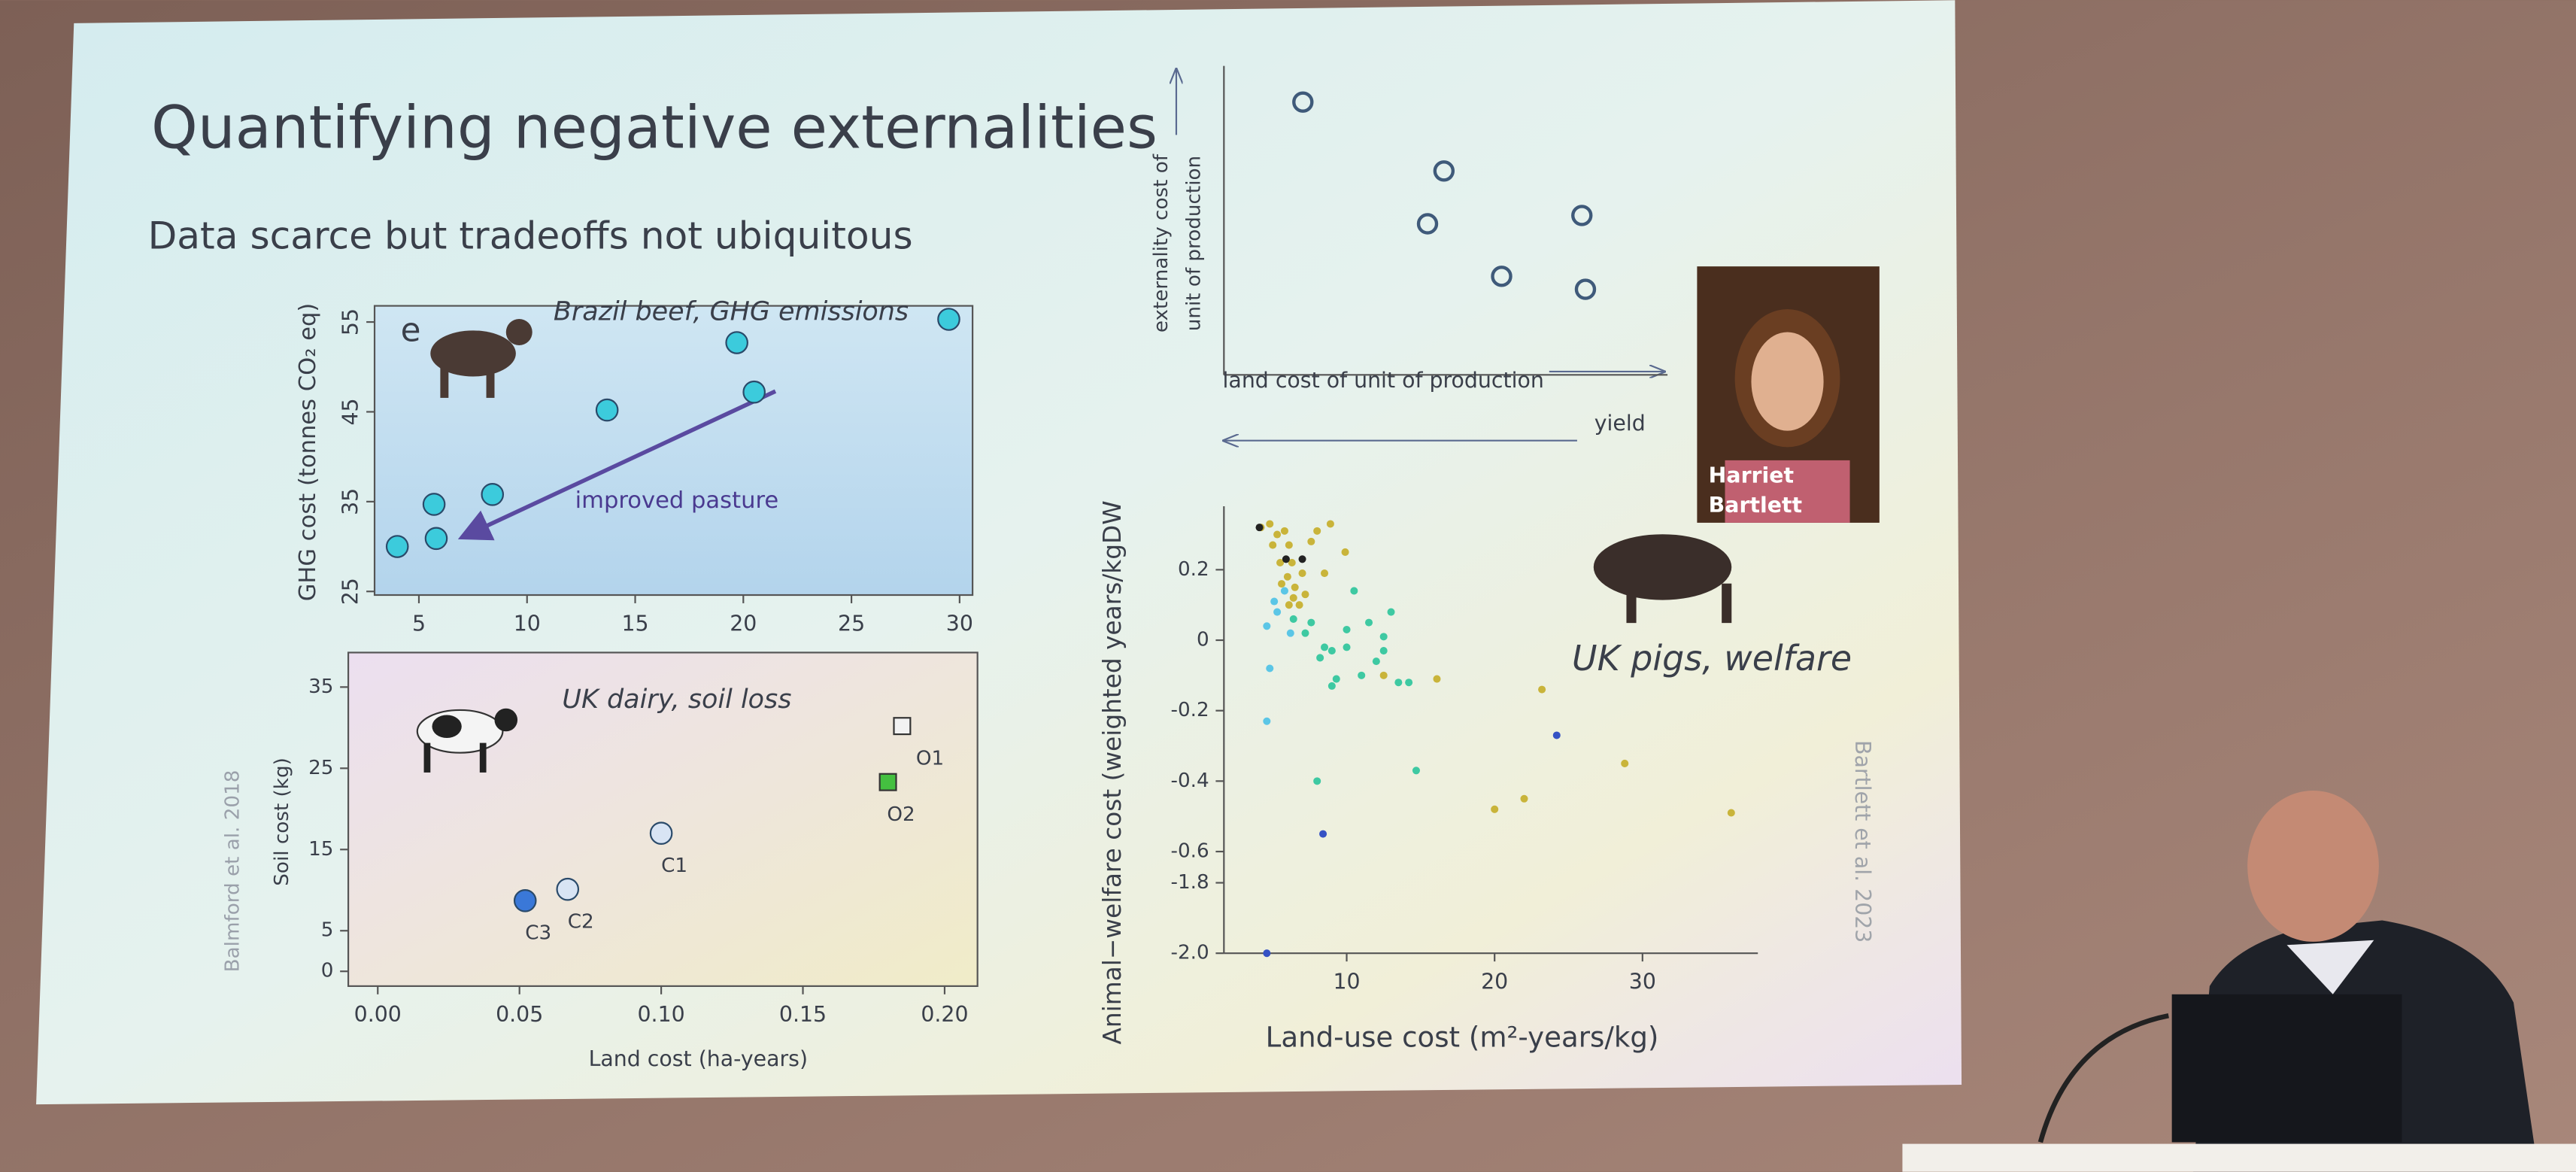 Image resolution: width=2576 pixels, height=1172 pixels. Describe the element at coordinates (581, 921) in the screenshot. I see `point-label: C2` at that location.